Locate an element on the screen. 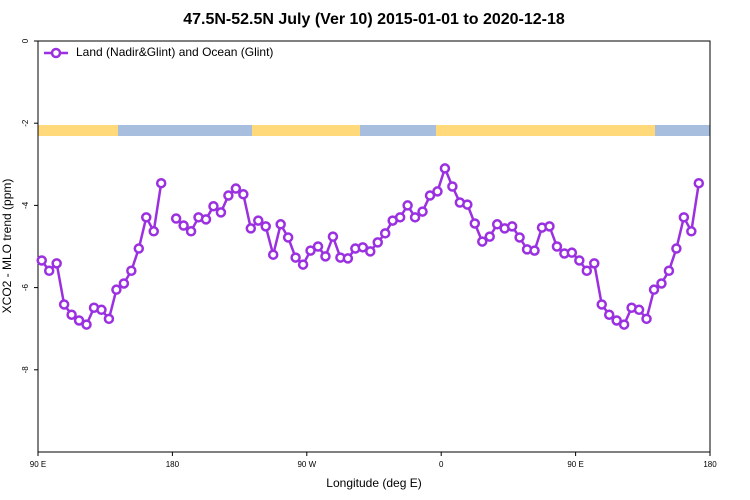  x-tick-label: 90 W is located at coordinates (306, 464).